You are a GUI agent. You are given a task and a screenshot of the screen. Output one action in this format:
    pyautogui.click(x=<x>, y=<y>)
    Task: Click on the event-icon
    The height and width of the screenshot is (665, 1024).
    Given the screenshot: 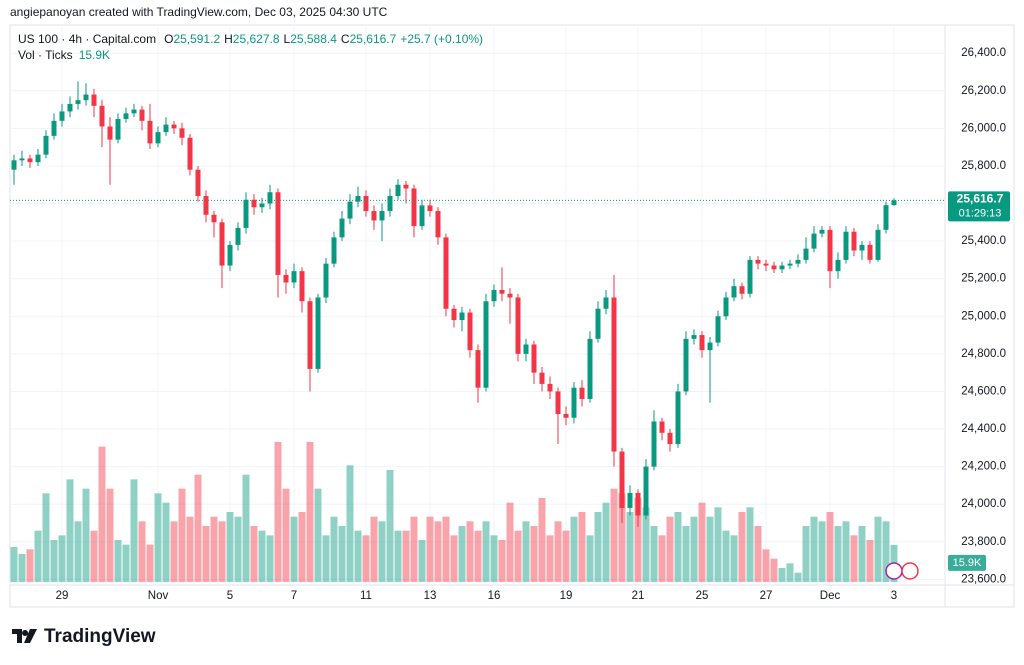 What is the action you would take?
    pyautogui.click(x=894, y=571)
    